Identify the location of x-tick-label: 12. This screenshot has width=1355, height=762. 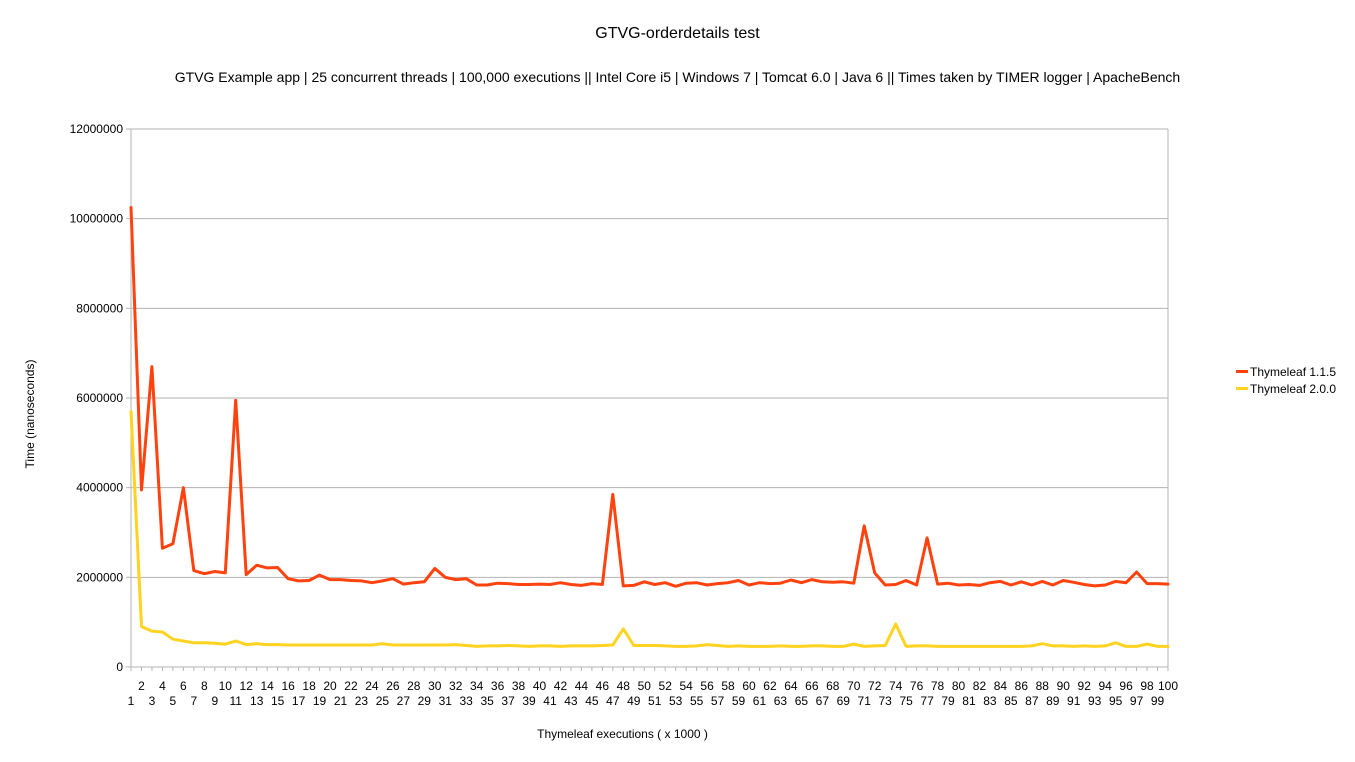
(247, 686).